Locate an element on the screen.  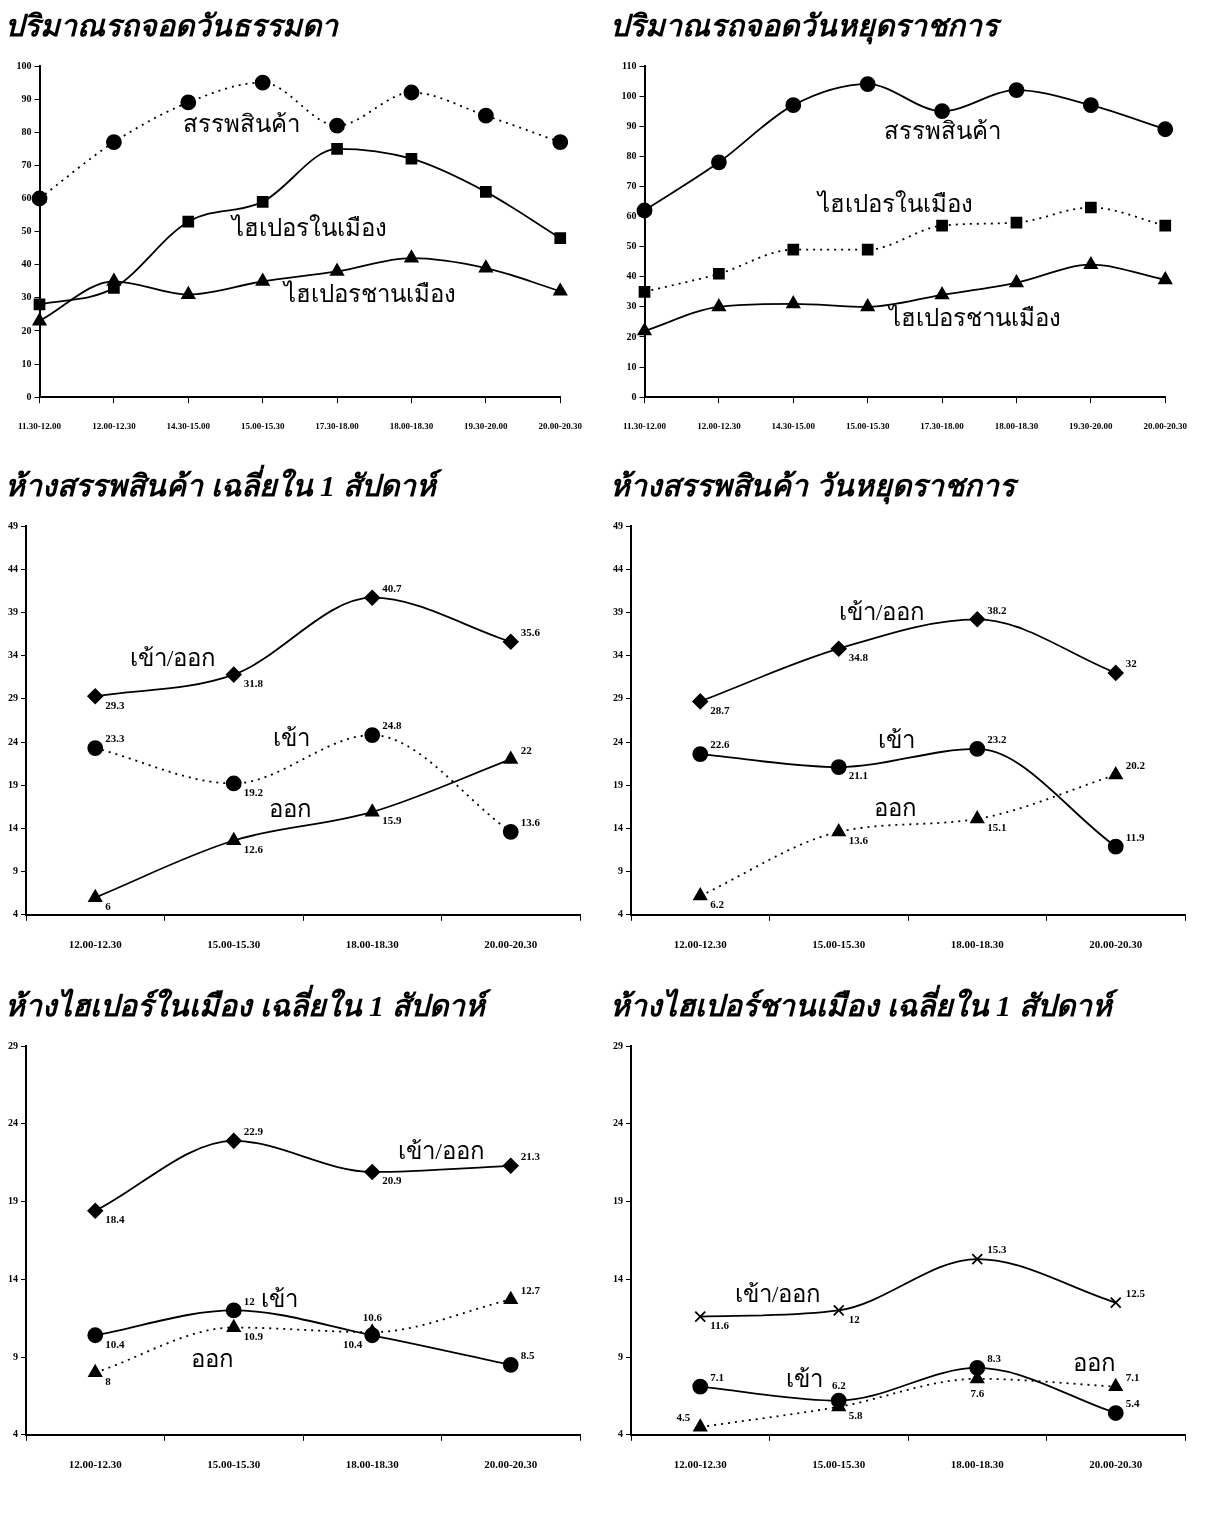
x-tick-label: 17.30-18.00 is located at coordinates (942, 425).